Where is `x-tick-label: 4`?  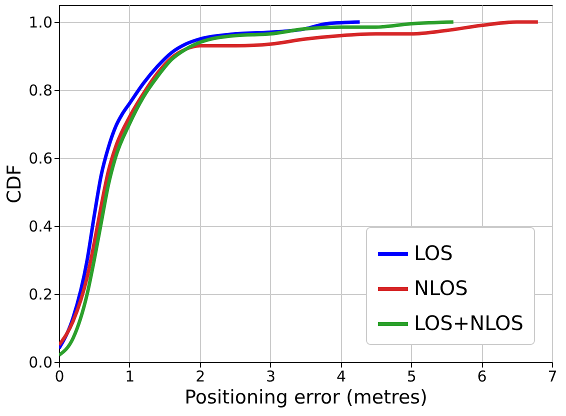 x-tick-label: 4 is located at coordinates (341, 377).